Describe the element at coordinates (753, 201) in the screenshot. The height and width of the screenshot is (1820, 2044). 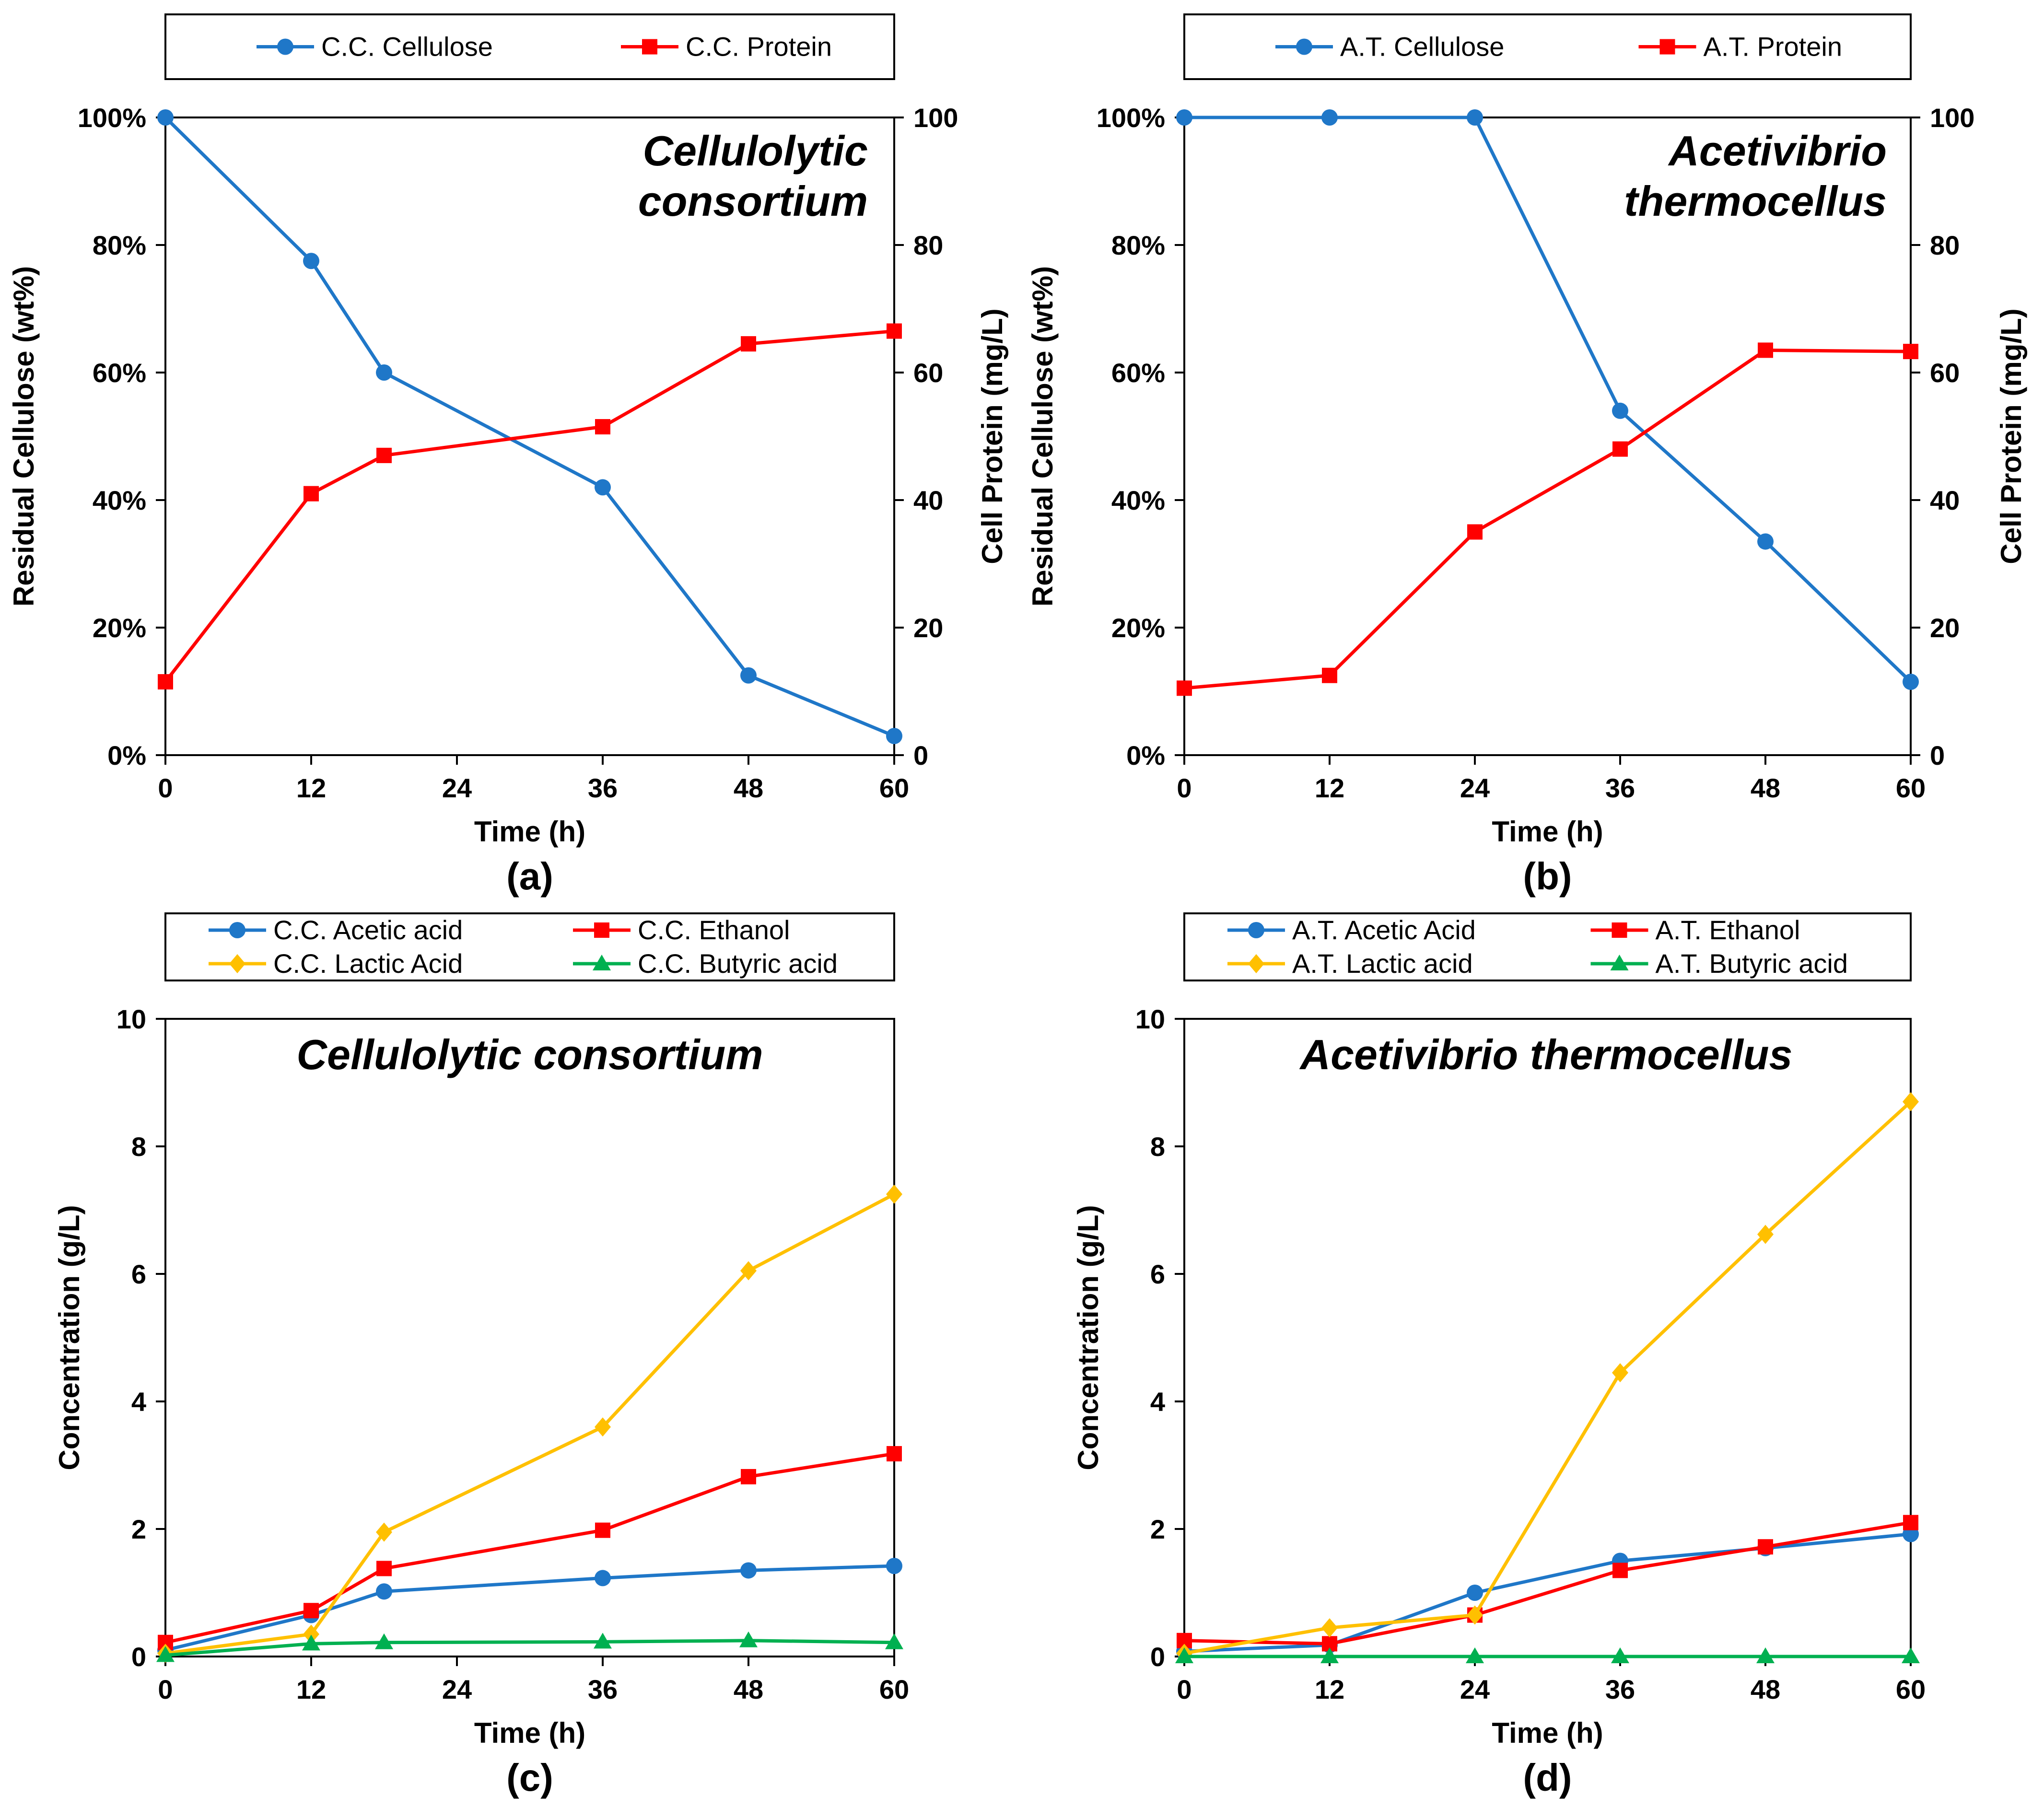
I see `panel-title: consortium` at that location.